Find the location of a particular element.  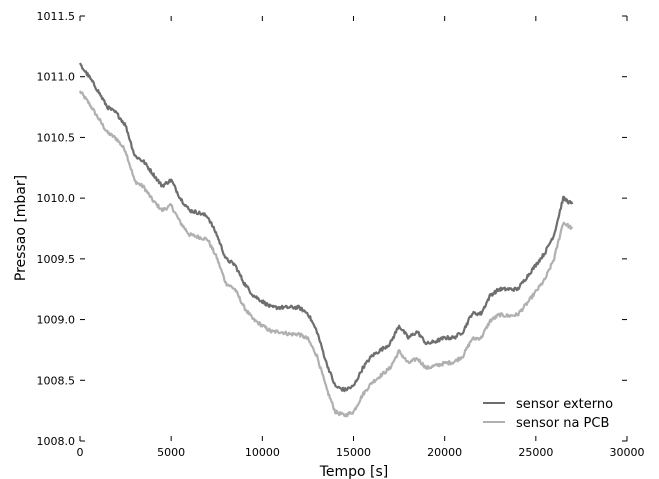

y-tick-label: 1009.0 is located at coordinates (56, 320).